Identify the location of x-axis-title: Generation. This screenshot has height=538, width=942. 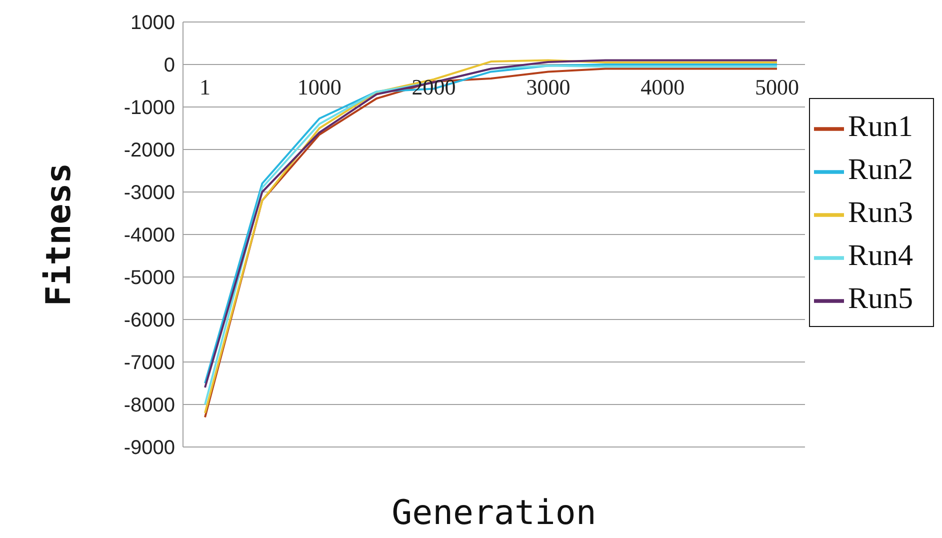
(494, 513).